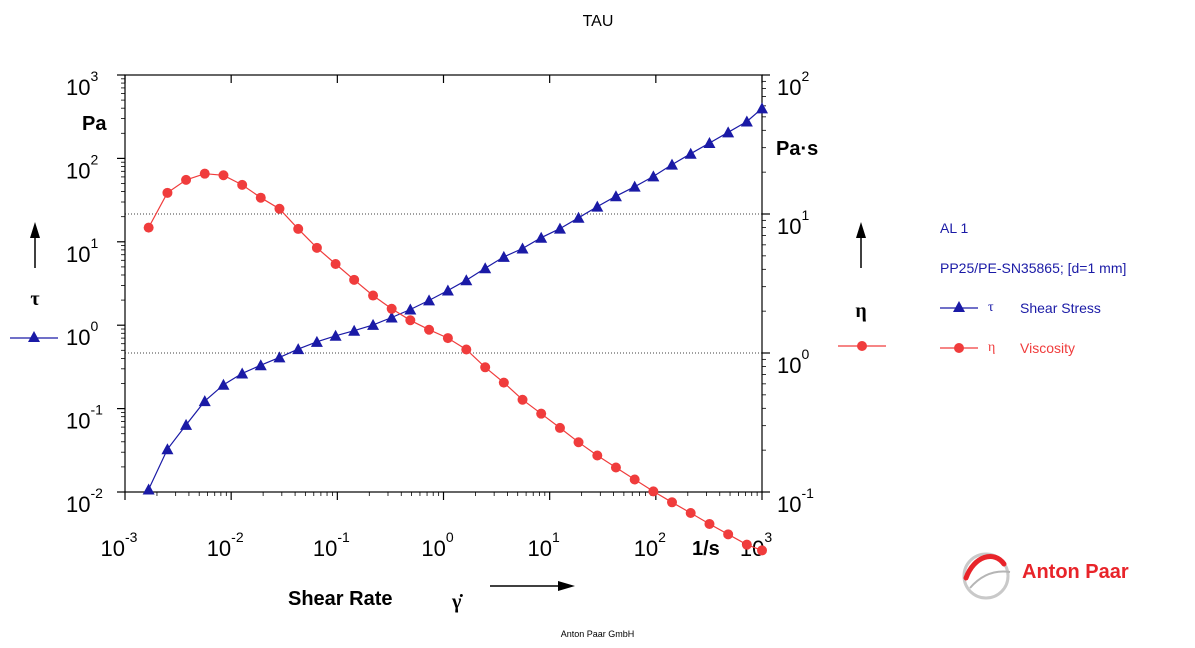 This screenshot has width=1195, height=648. What do you see at coordinates (34, 299) in the screenshot?
I see `left-y-symbol: τ` at bounding box center [34, 299].